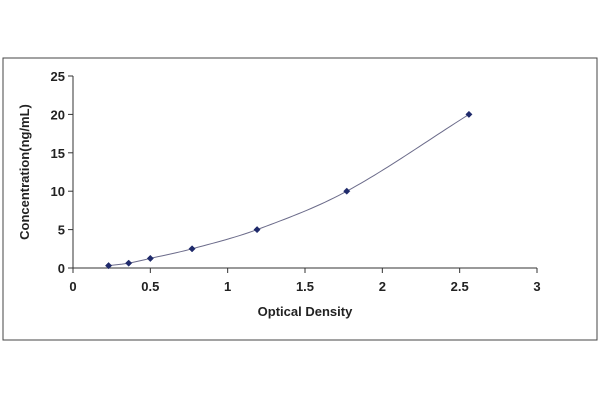 The width and height of the screenshot is (600, 400). I want to click on y-tick-label: 10, so click(58, 191).